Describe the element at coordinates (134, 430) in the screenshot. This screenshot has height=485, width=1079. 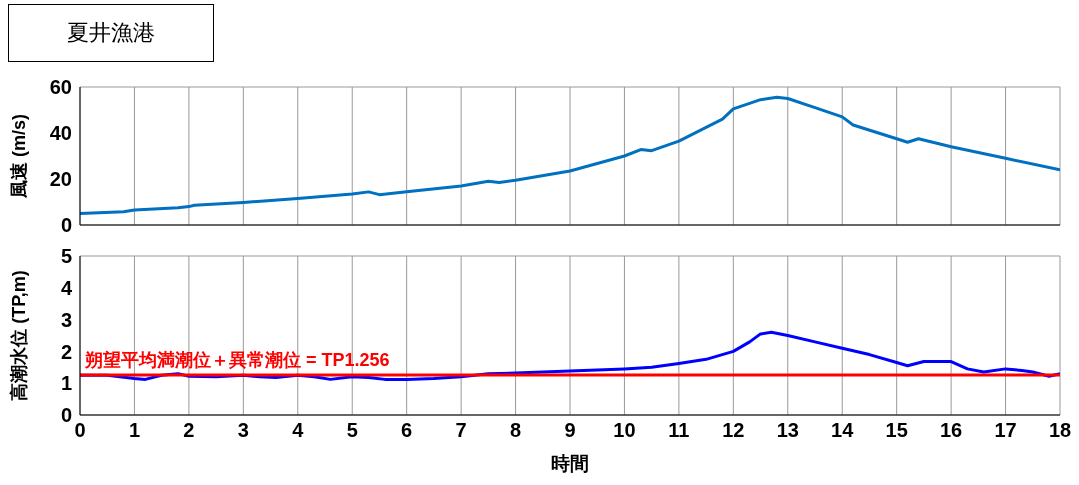
I see `x-tick-label: 1` at that location.